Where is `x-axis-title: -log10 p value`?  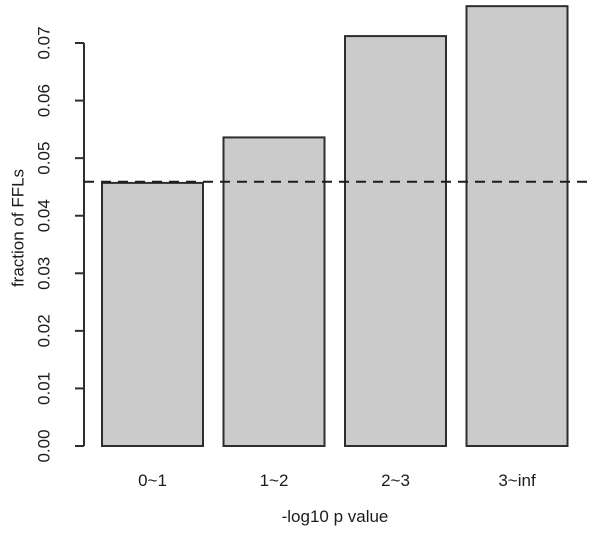
x-axis-title: -log10 p value is located at coordinates (335, 516).